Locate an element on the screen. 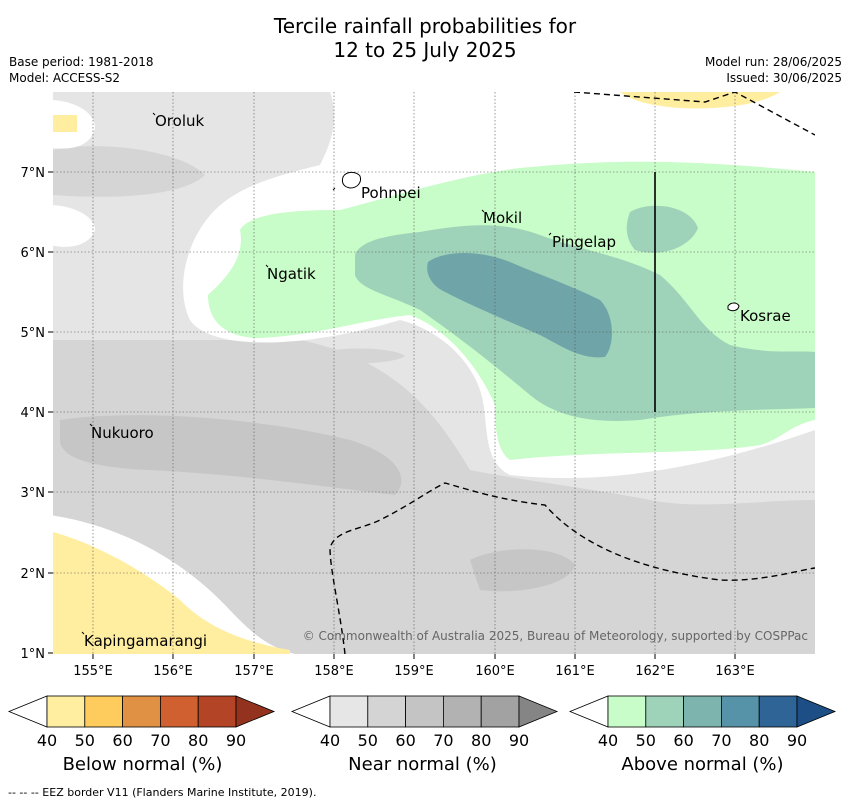 This screenshot has height=804, width=850. place-label-kapingamarangi: Kapingamarangi is located at coordinates (145, 641).